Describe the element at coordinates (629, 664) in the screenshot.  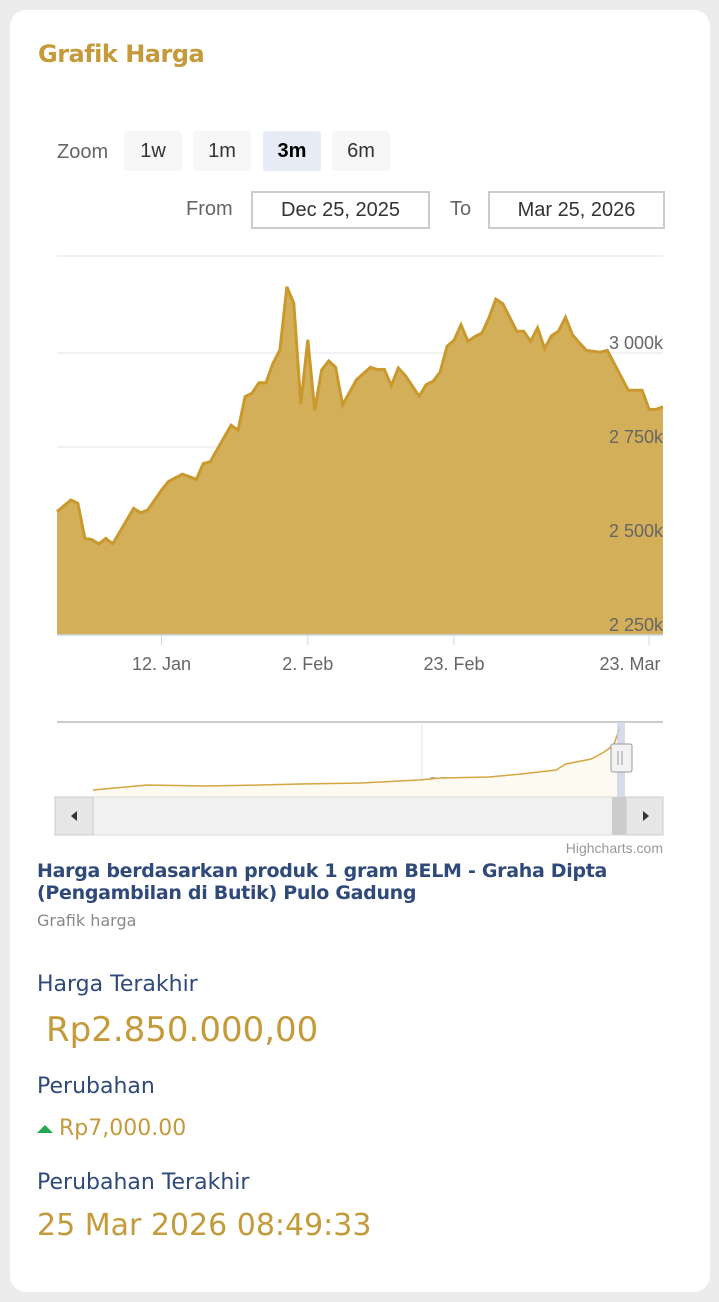
I see `x-tick-label: 23. Mar` at that location.